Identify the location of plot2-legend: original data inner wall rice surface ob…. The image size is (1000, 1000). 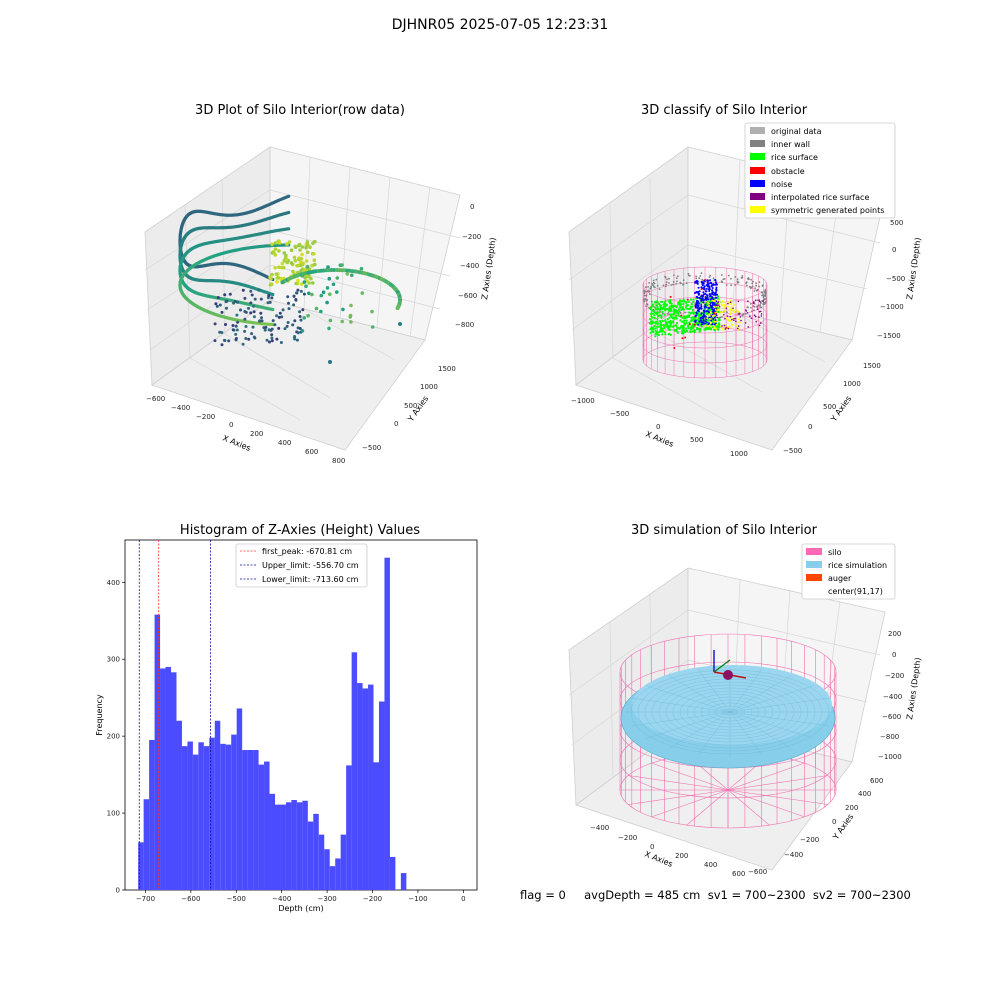
(820, 170).